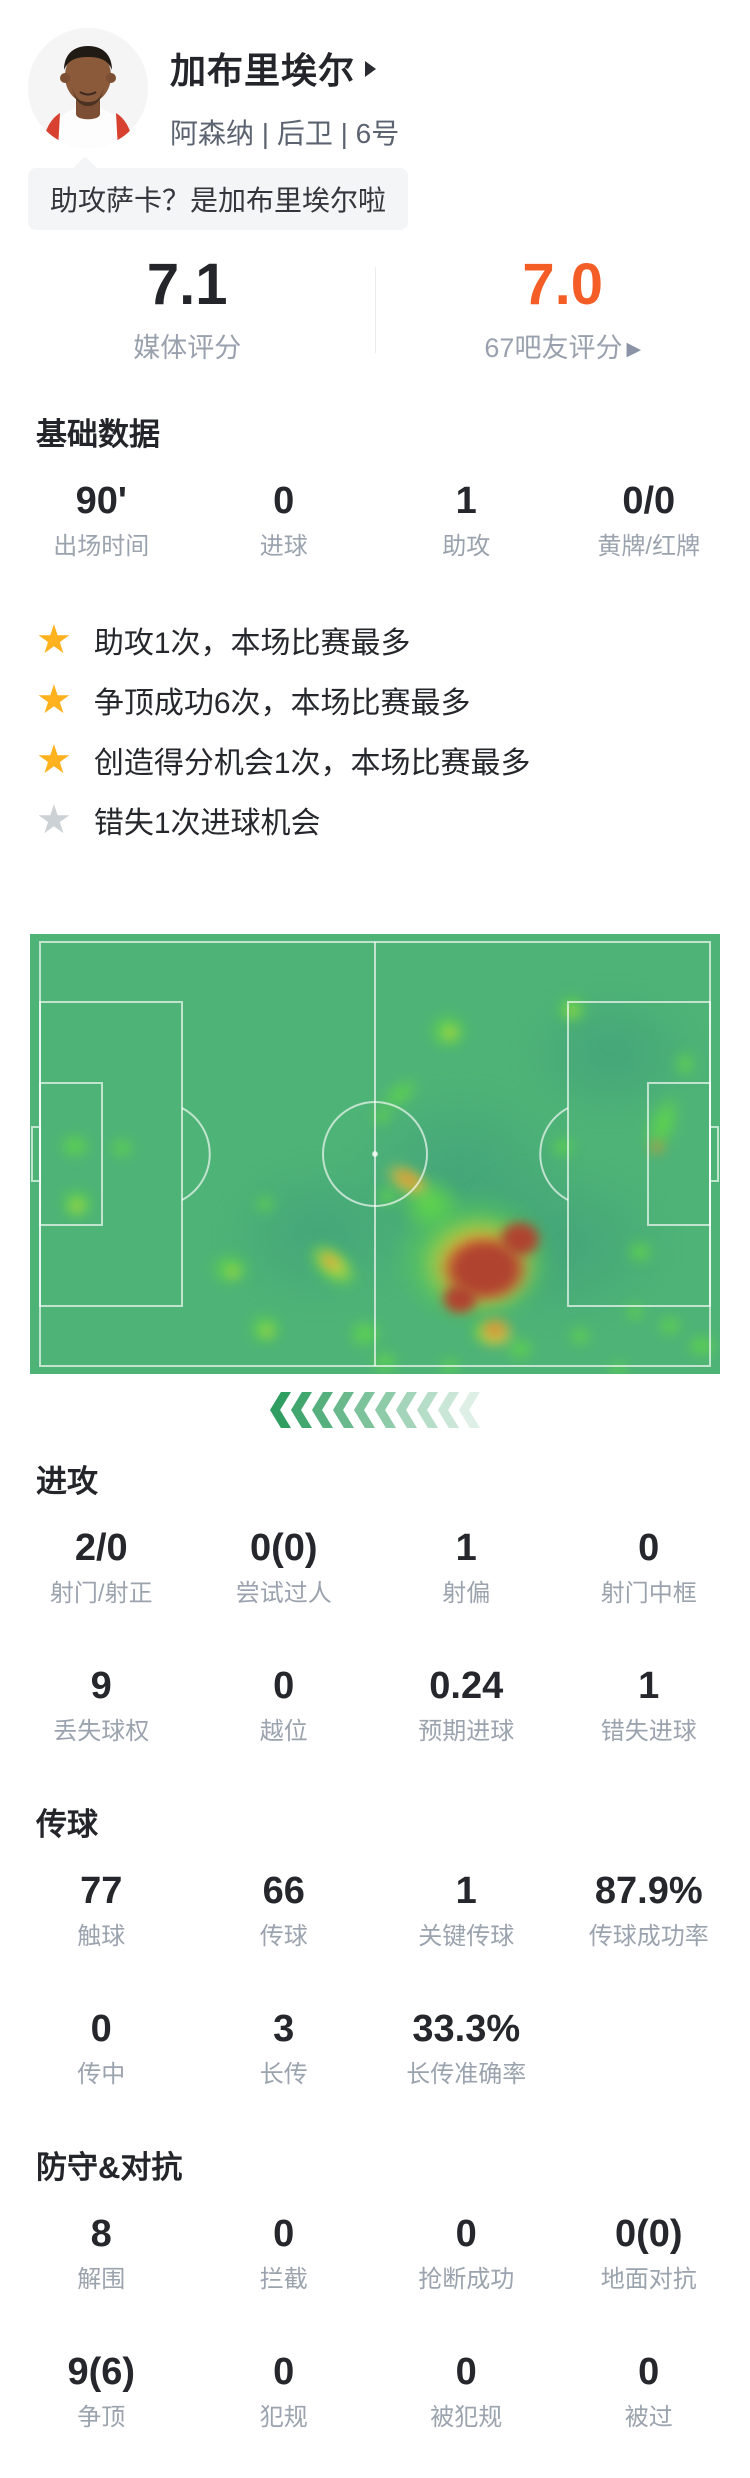 The image size is (750, 2478). I want to click on attack-stats-row1: 2/0 射门/射正 0(0) 尝试过人 1 射偏 0 射门中框, so click(375, 1567).